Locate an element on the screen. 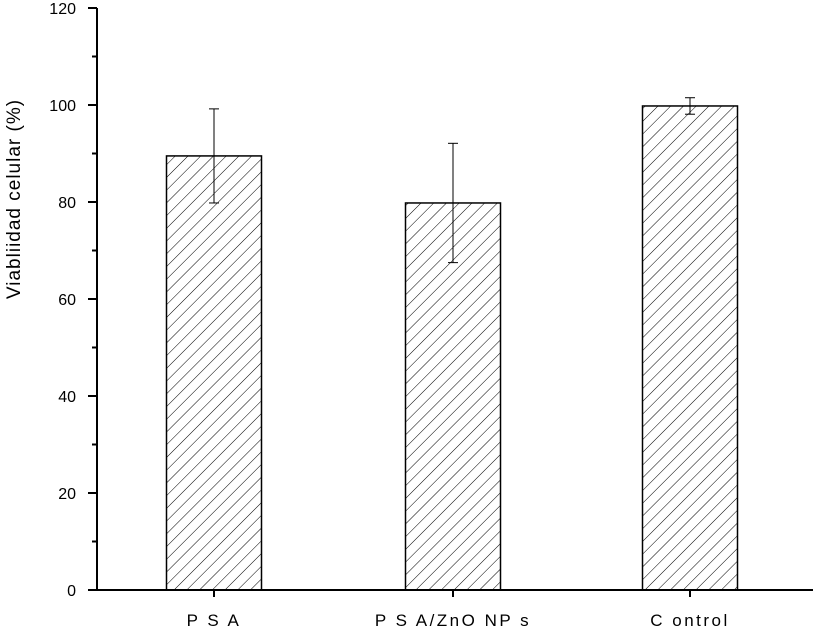 This screenshot has width=813, height=630. y-tick-label-20: 20 is located at coordinates (67, 494).